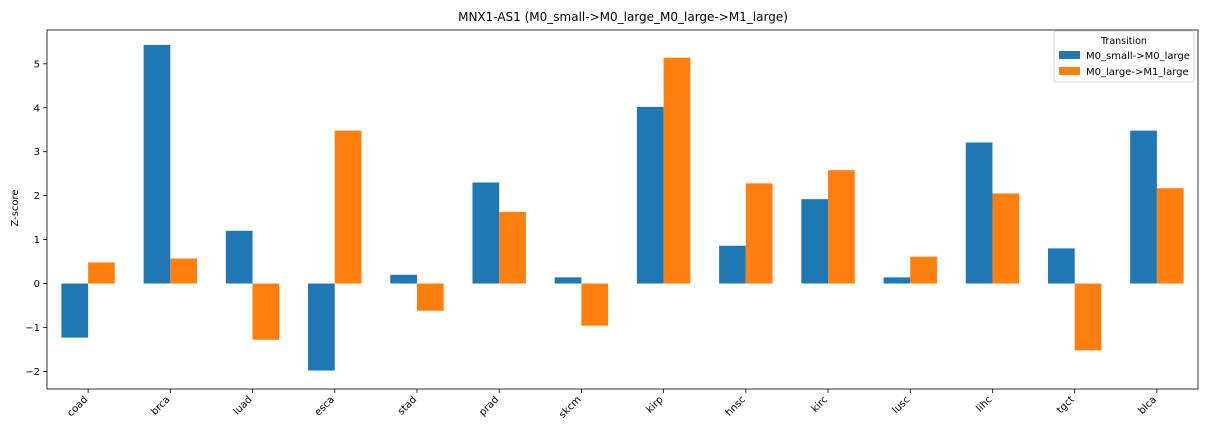  I want to click on legend-box, so click(1124, 56).